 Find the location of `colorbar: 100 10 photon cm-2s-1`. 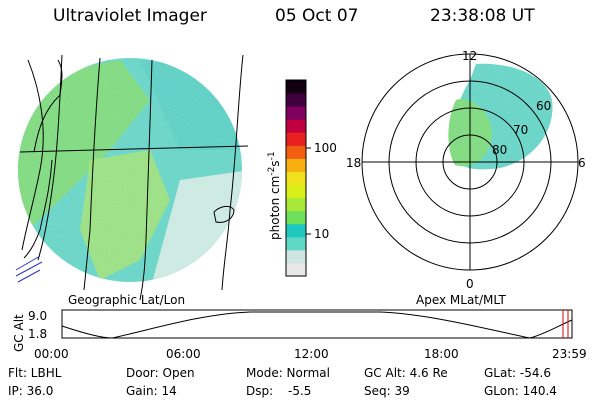

colorbar: 100 10 photon cm-2s-1 is located at coordinates (302, 178).